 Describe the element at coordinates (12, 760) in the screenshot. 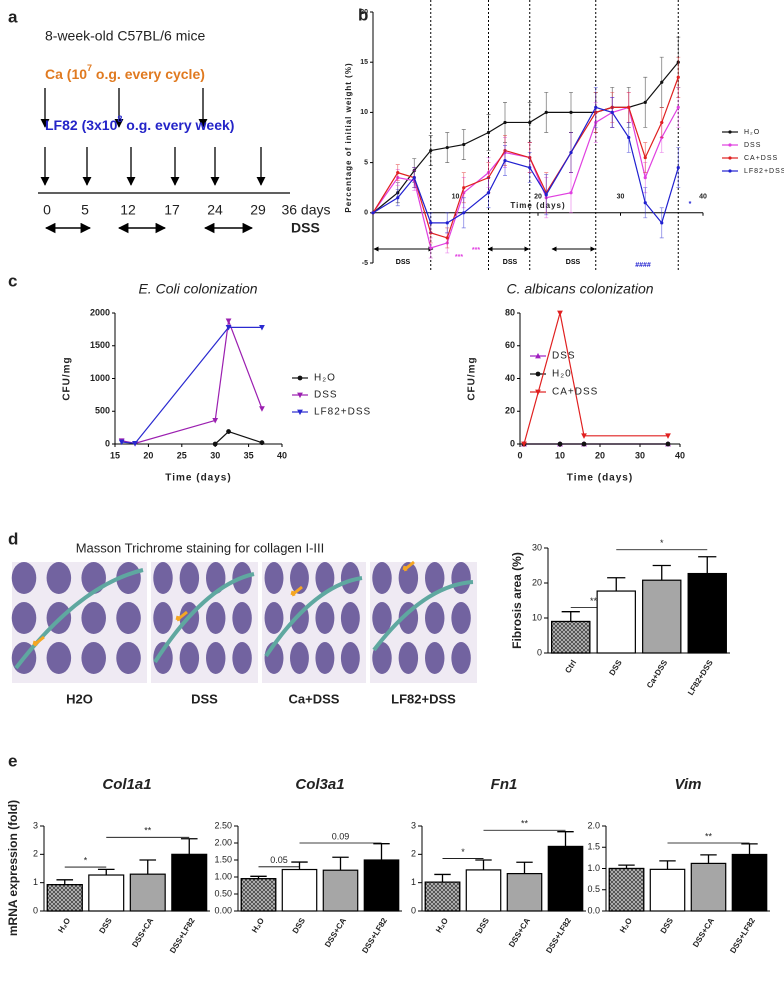

I see `panel-label: e` at that location.